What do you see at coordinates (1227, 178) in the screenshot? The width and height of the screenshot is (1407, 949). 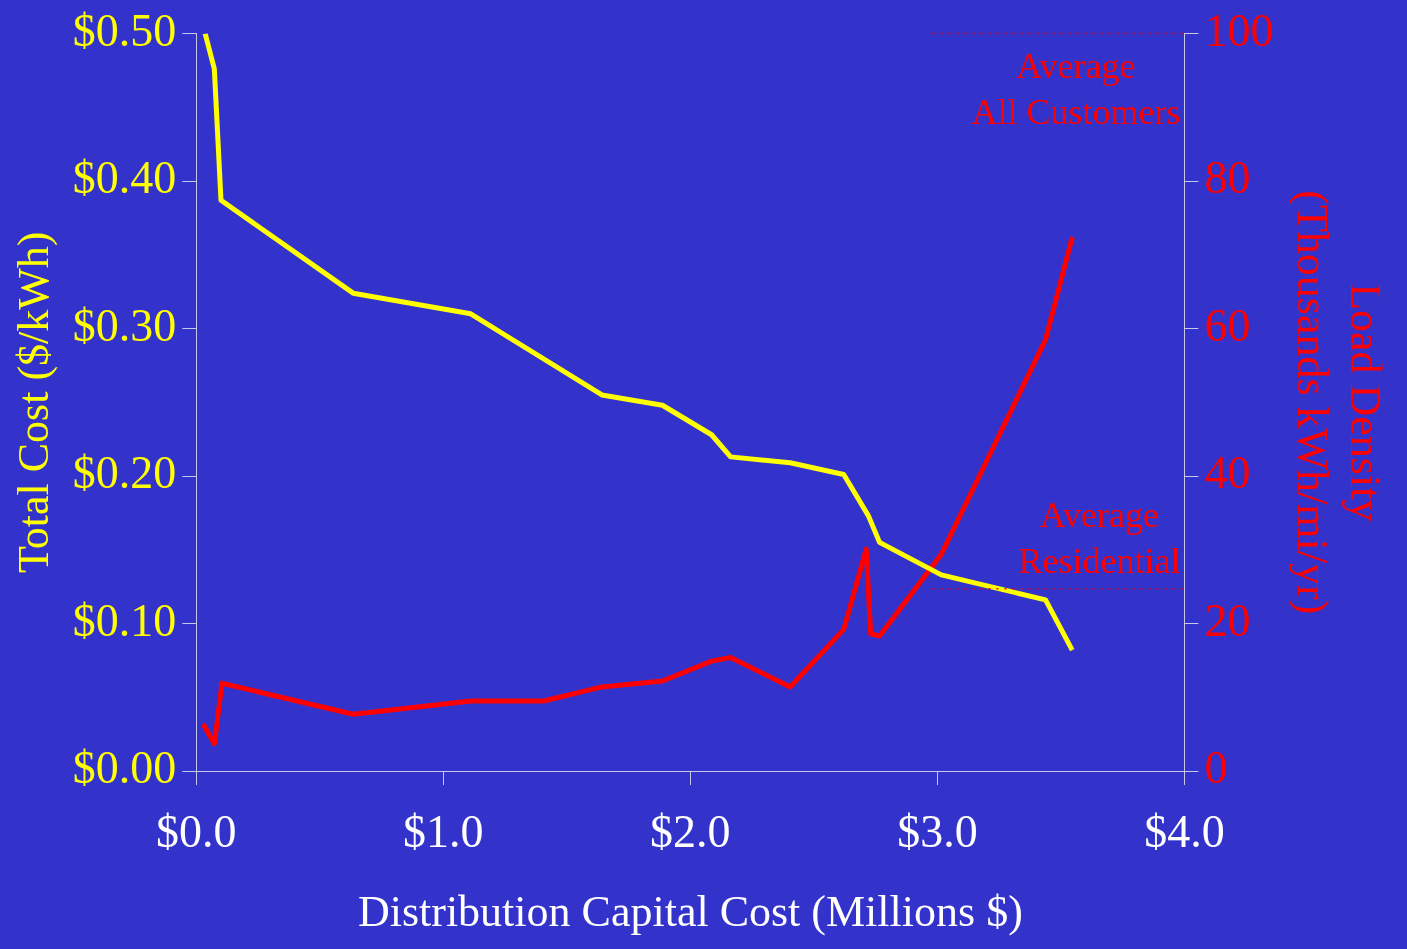 I see `y2-tick-label: 80` at bounding box center [1227, 178].